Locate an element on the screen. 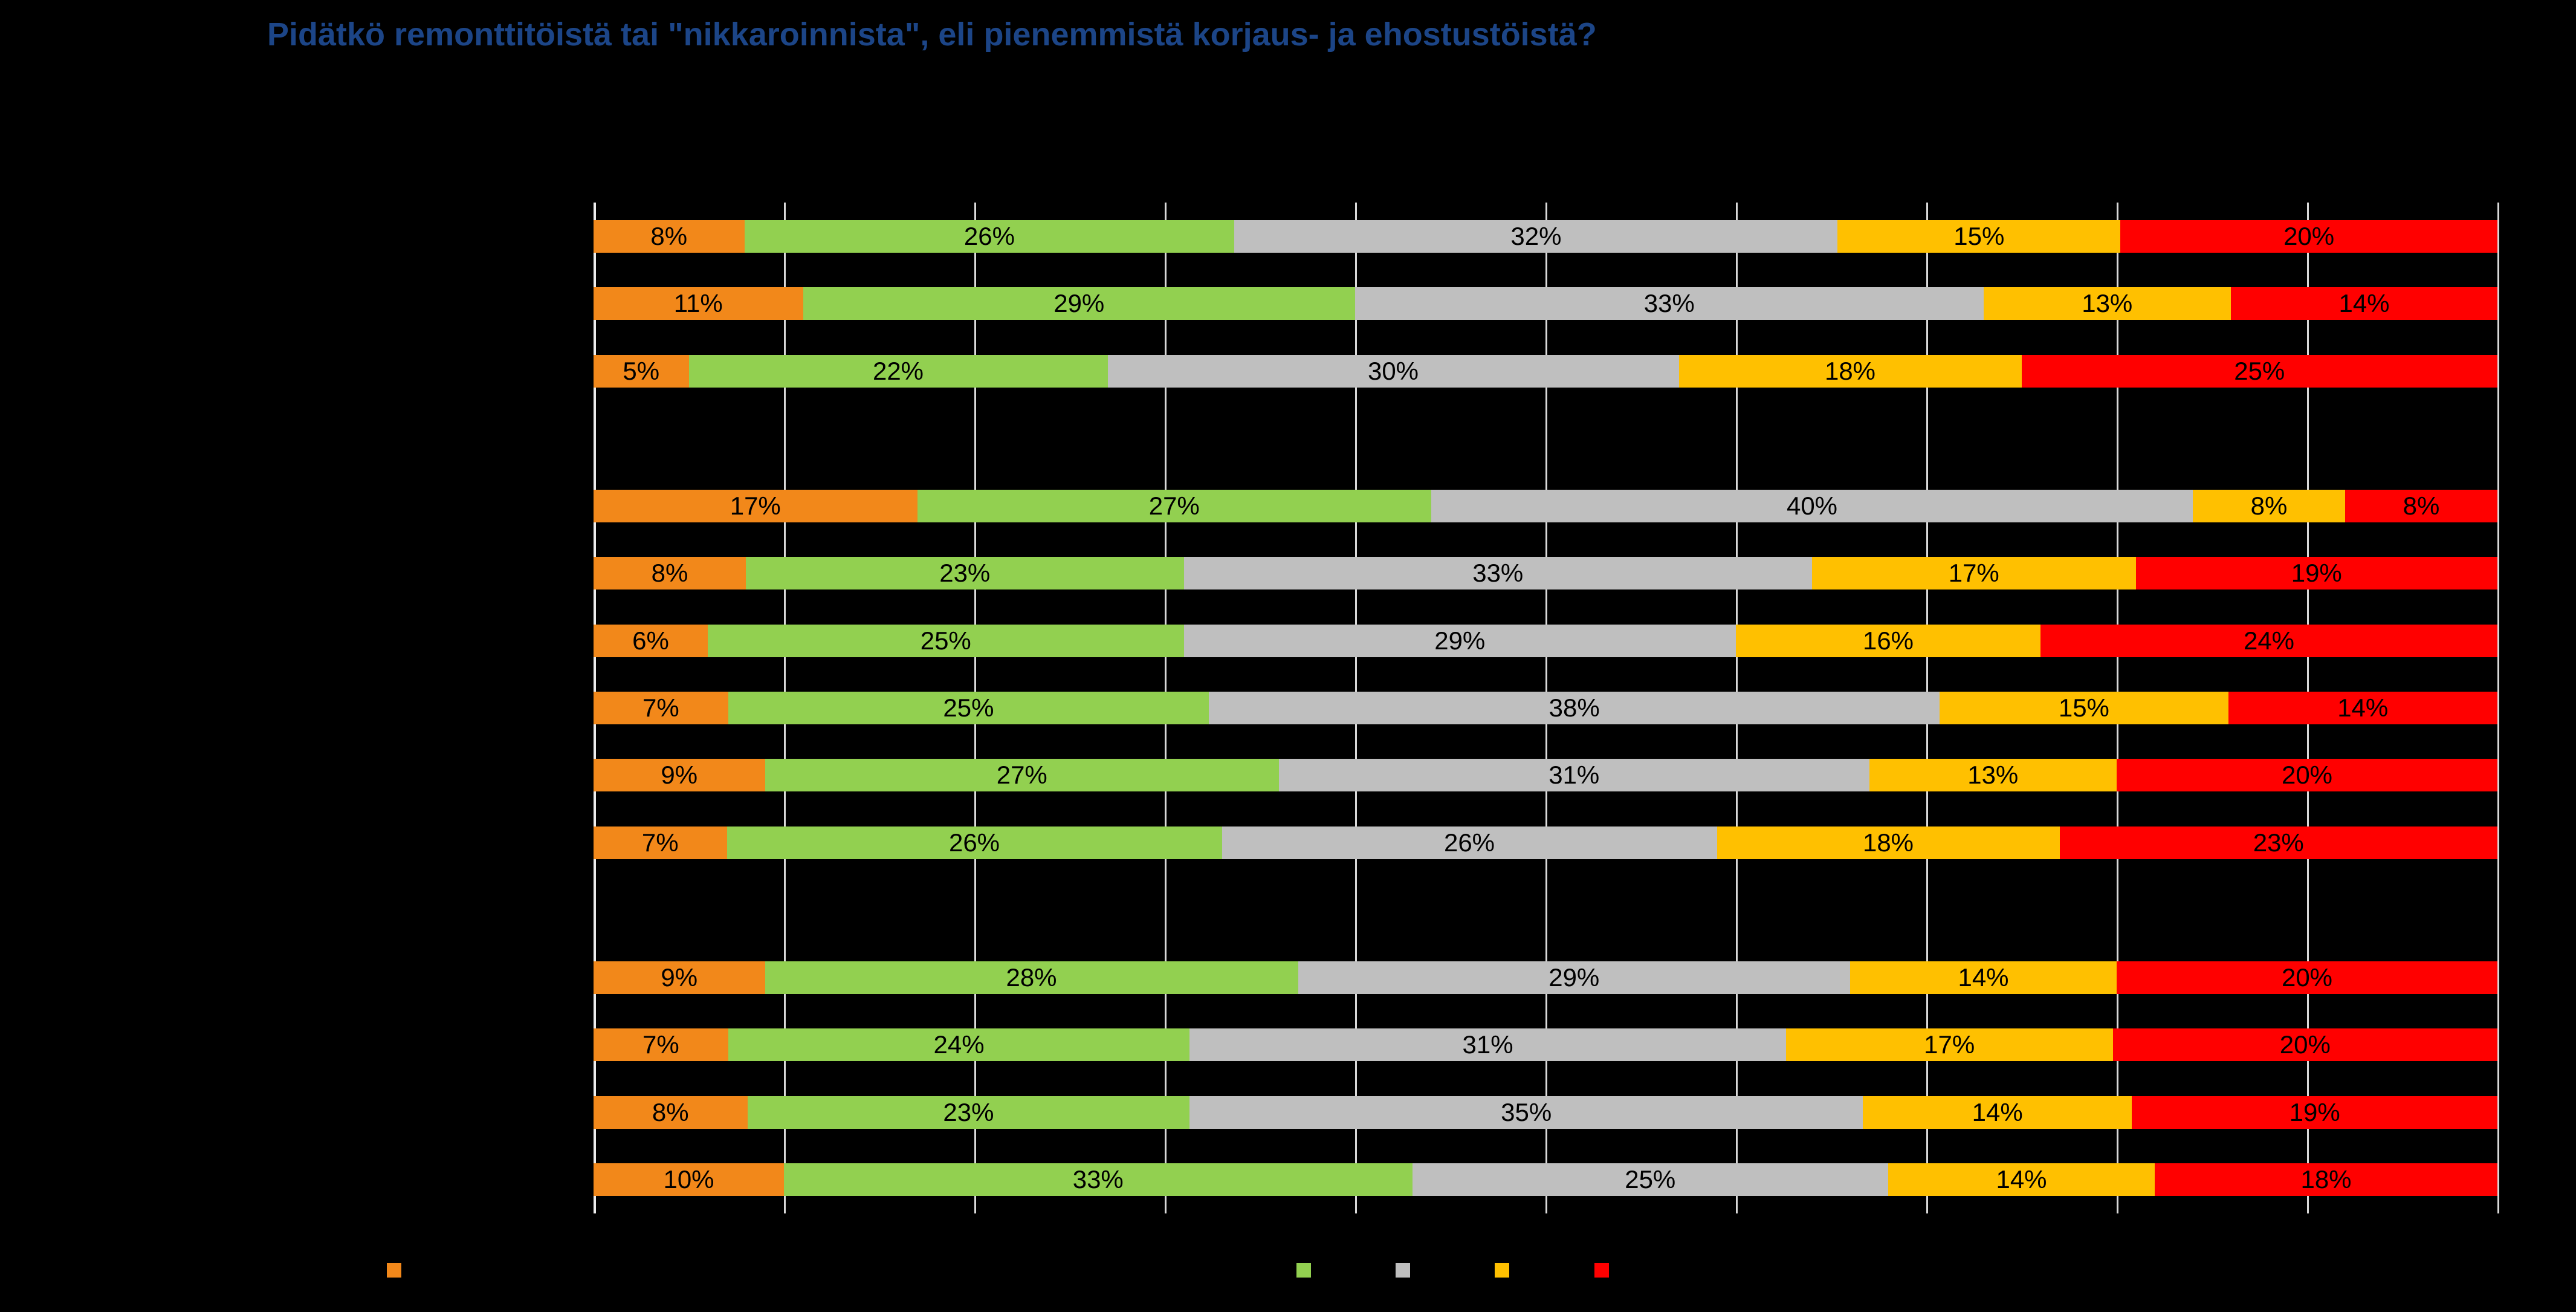 This screenshot has height=1312, width=2576. value-label: 27% is located at coordinates (1021, 775).